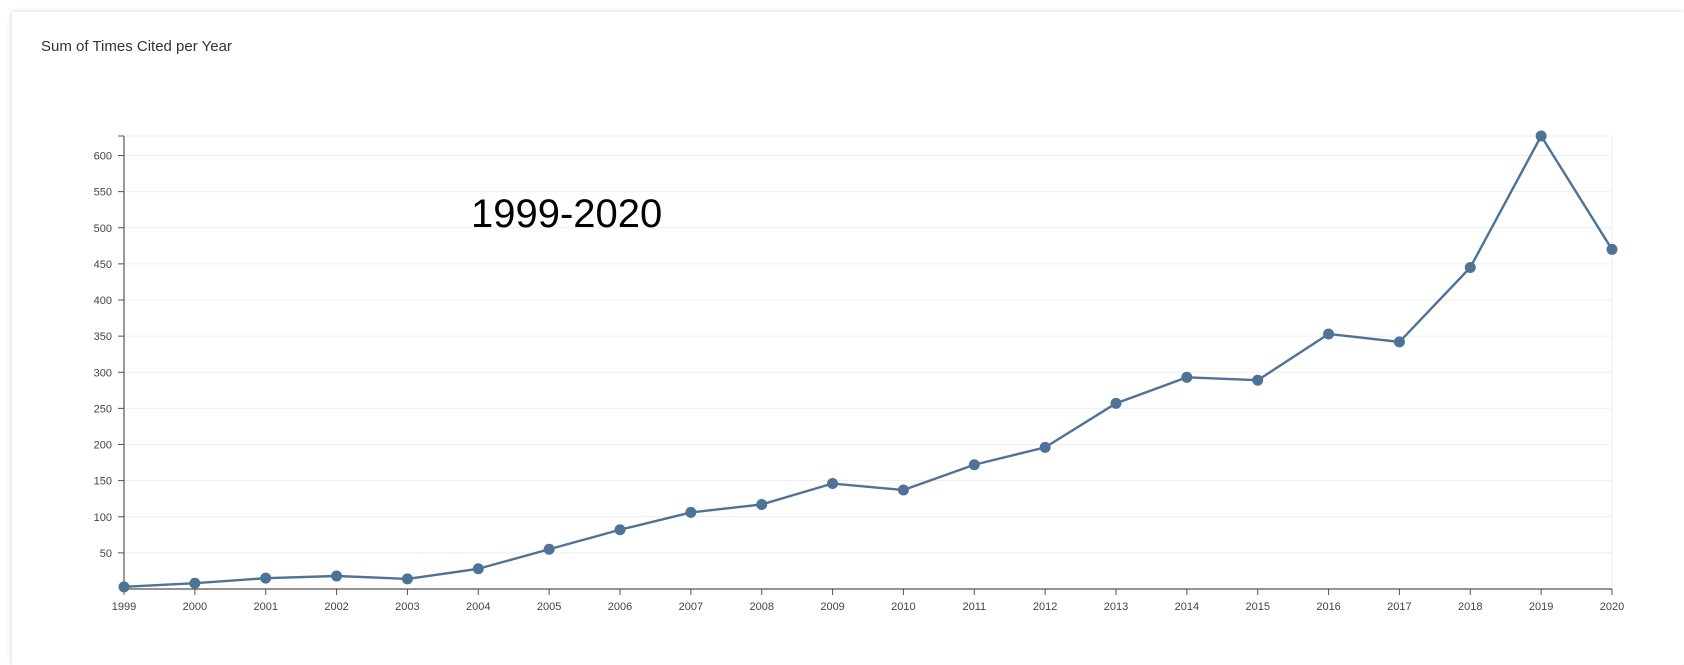 Image resolution: width=1684 pixels, height=665 pixels. What do you see at coordinates (832, 607) in the screenshot?
I see `x-tick-label: 2009` at bounding box center [832, 607].